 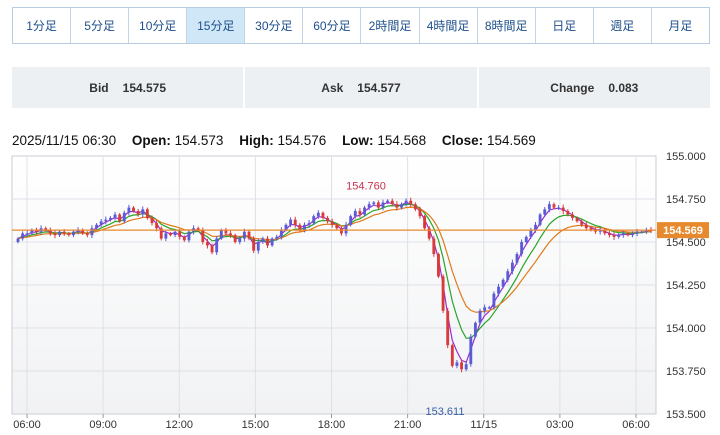 What do you see at coordinates (448, 25) in the screenshot?
I see `timeframe-tab: 4時間足` at bounding box center [448, 25].